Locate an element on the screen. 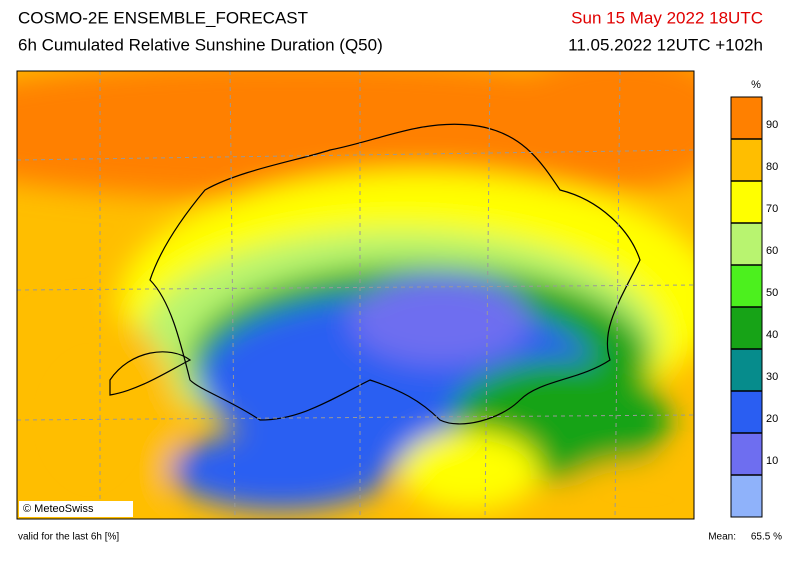 This screenshot has height=561, width=800. colorbar-tick-label: 80 is located at coordinates (772, 167).